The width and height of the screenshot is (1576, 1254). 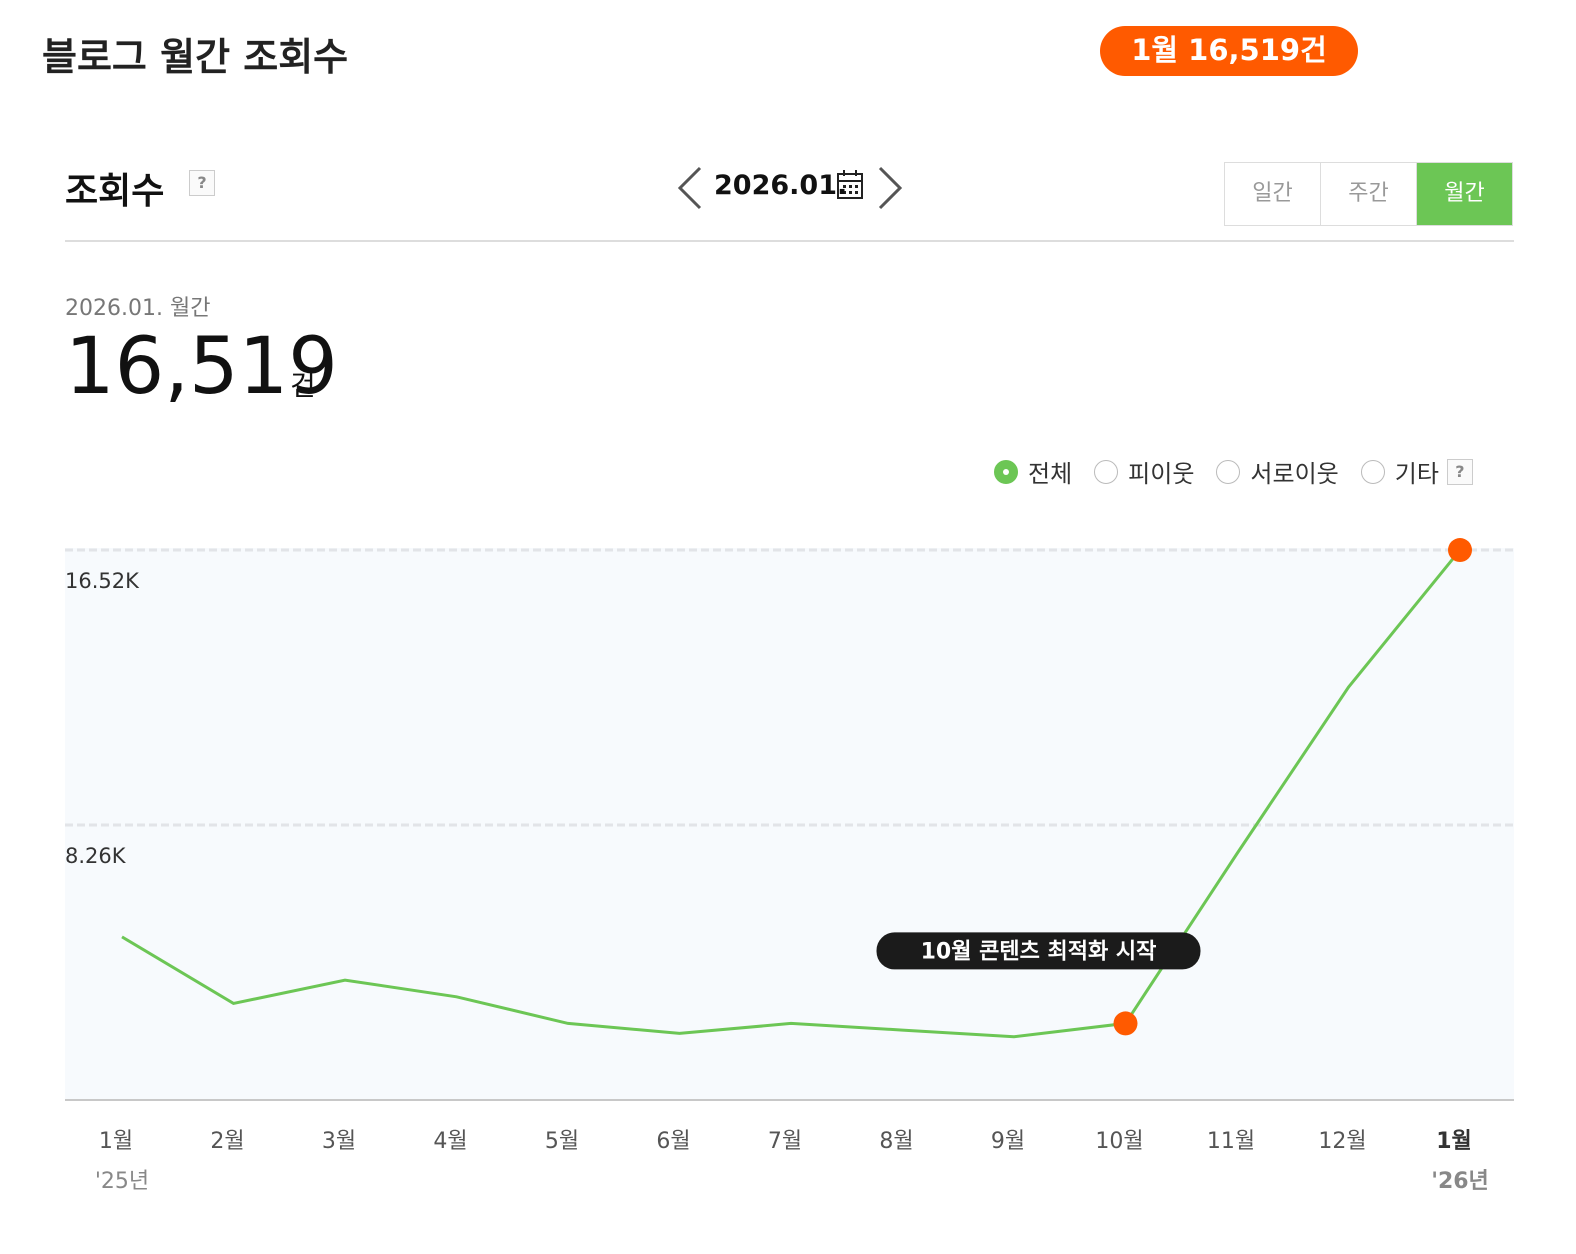 What do you see at coordinates (890, 188) in the screenshot?
I see `next-arrow` at bounding box center [890, 188].